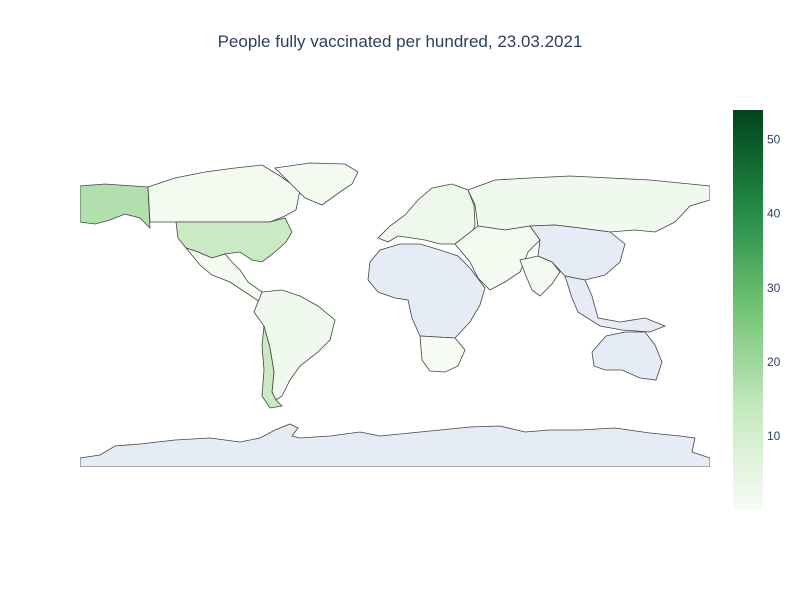 Image resolution: width=800 pixels, height=600 pixels. I want to click on colorbar-gradient, so click(748, 310).